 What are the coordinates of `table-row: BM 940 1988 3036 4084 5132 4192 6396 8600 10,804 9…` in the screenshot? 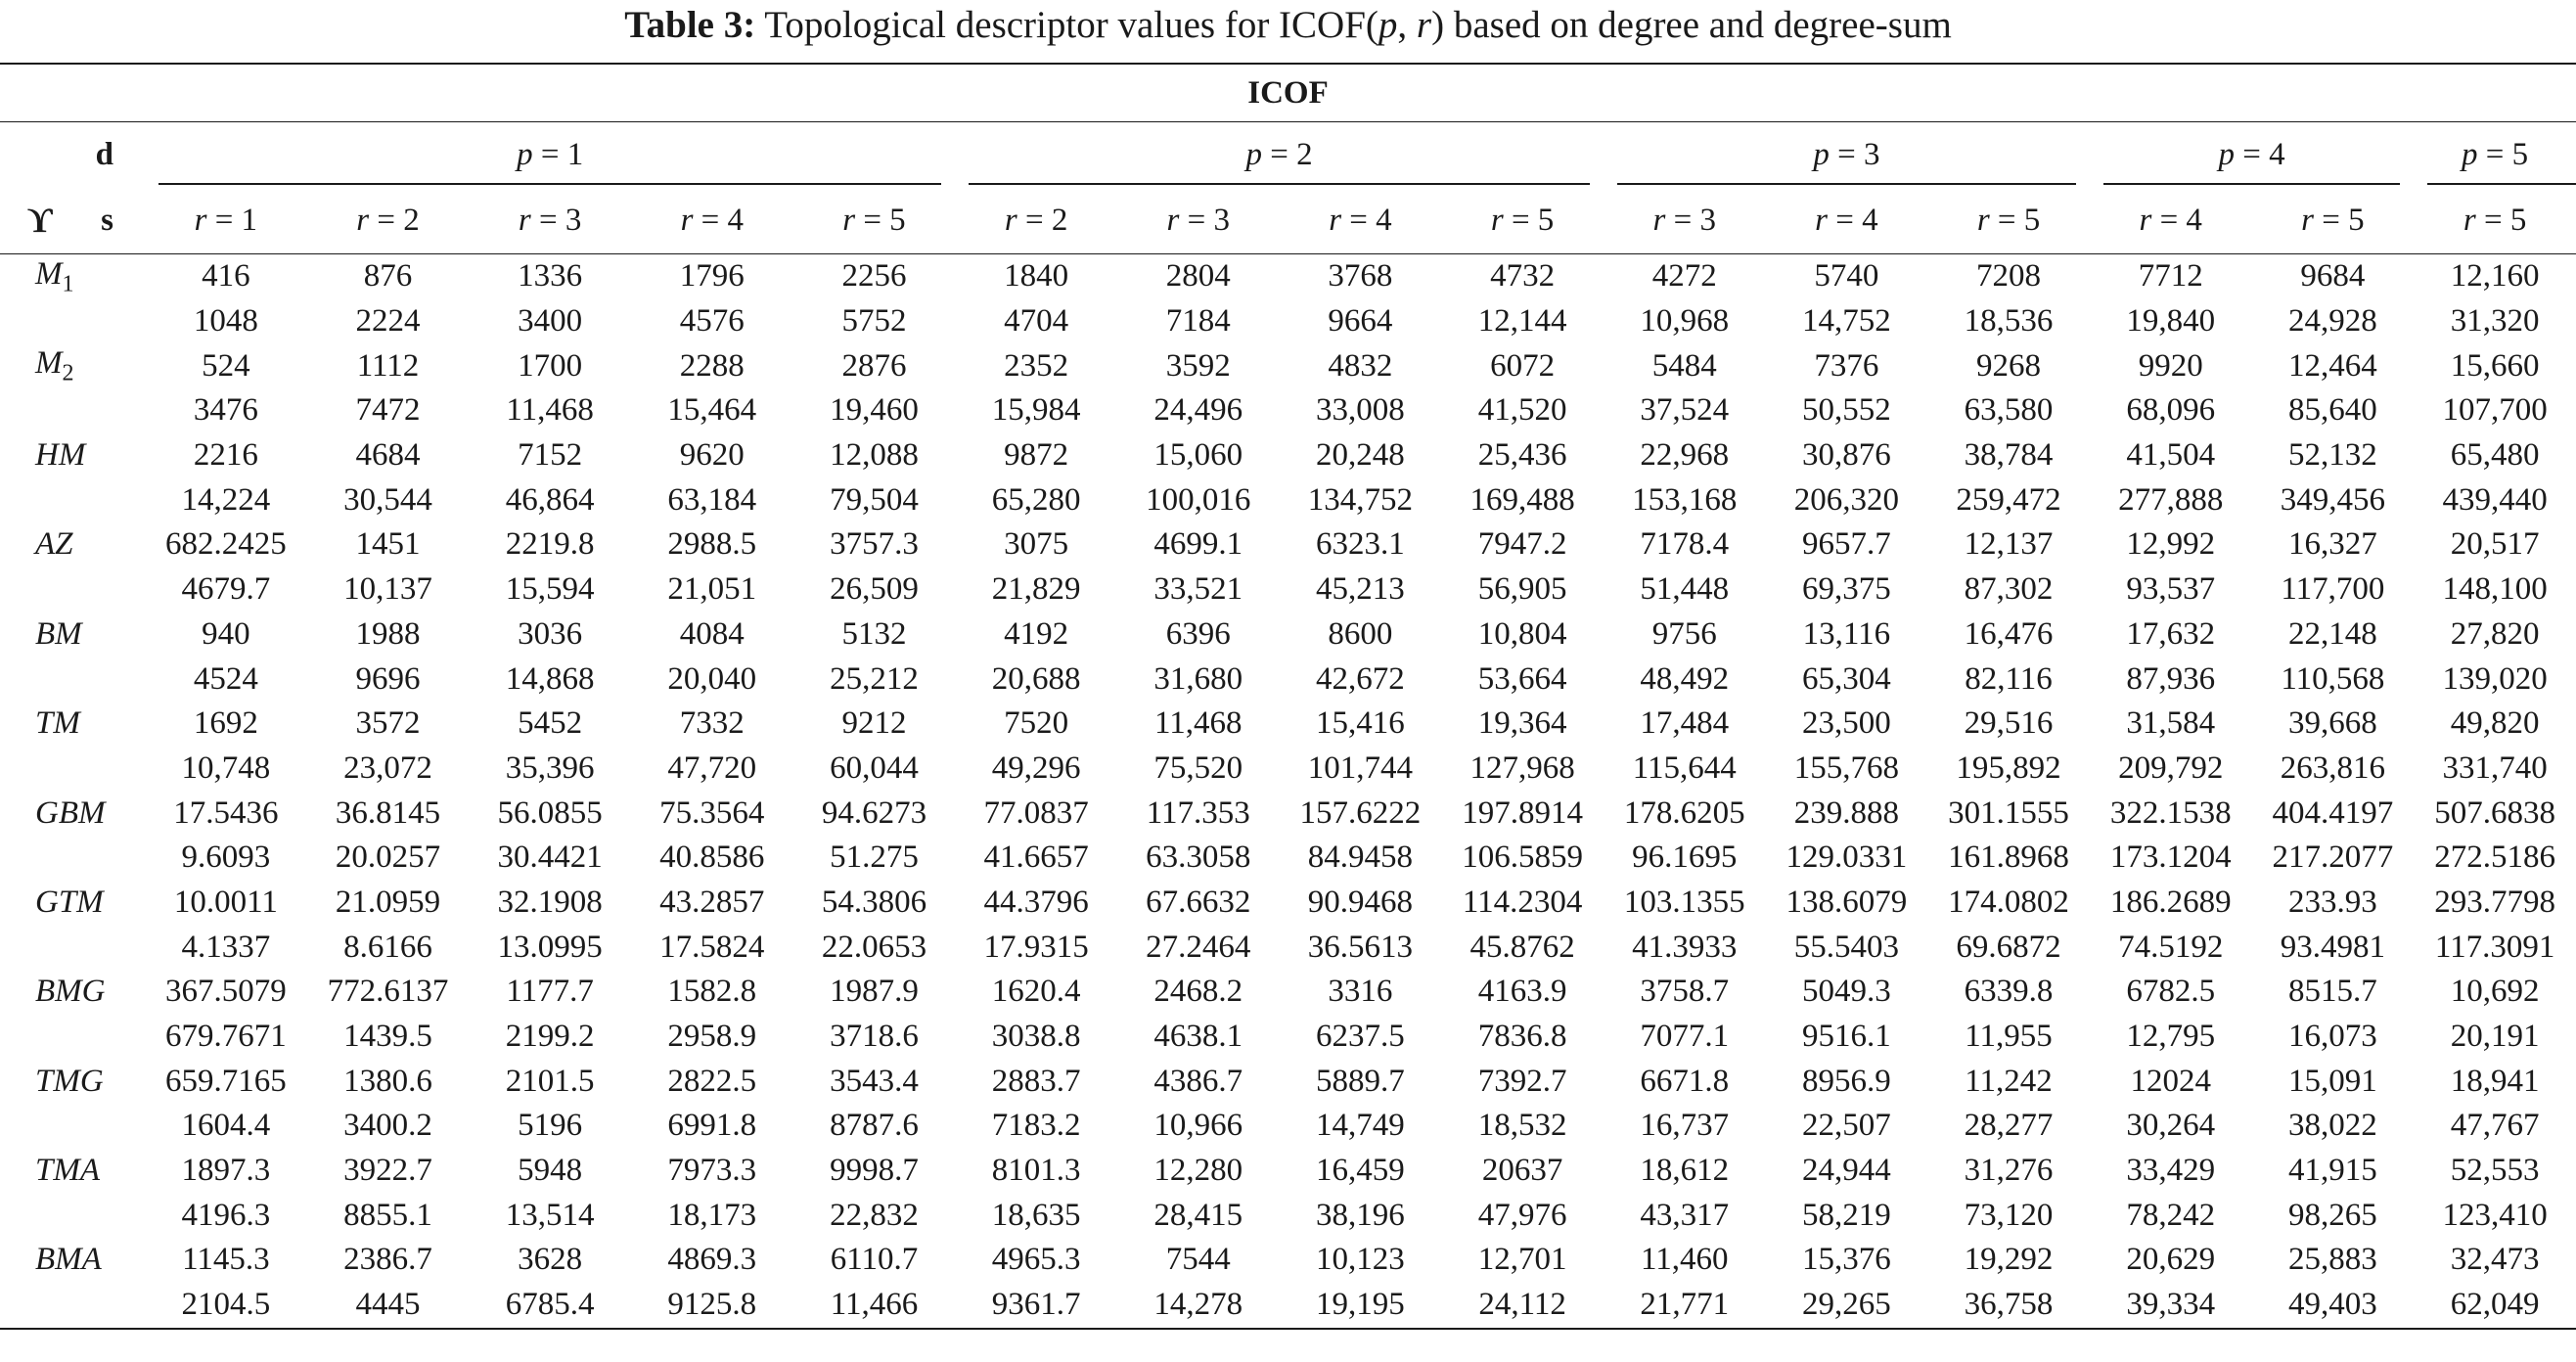 It's located at (1288, 635).